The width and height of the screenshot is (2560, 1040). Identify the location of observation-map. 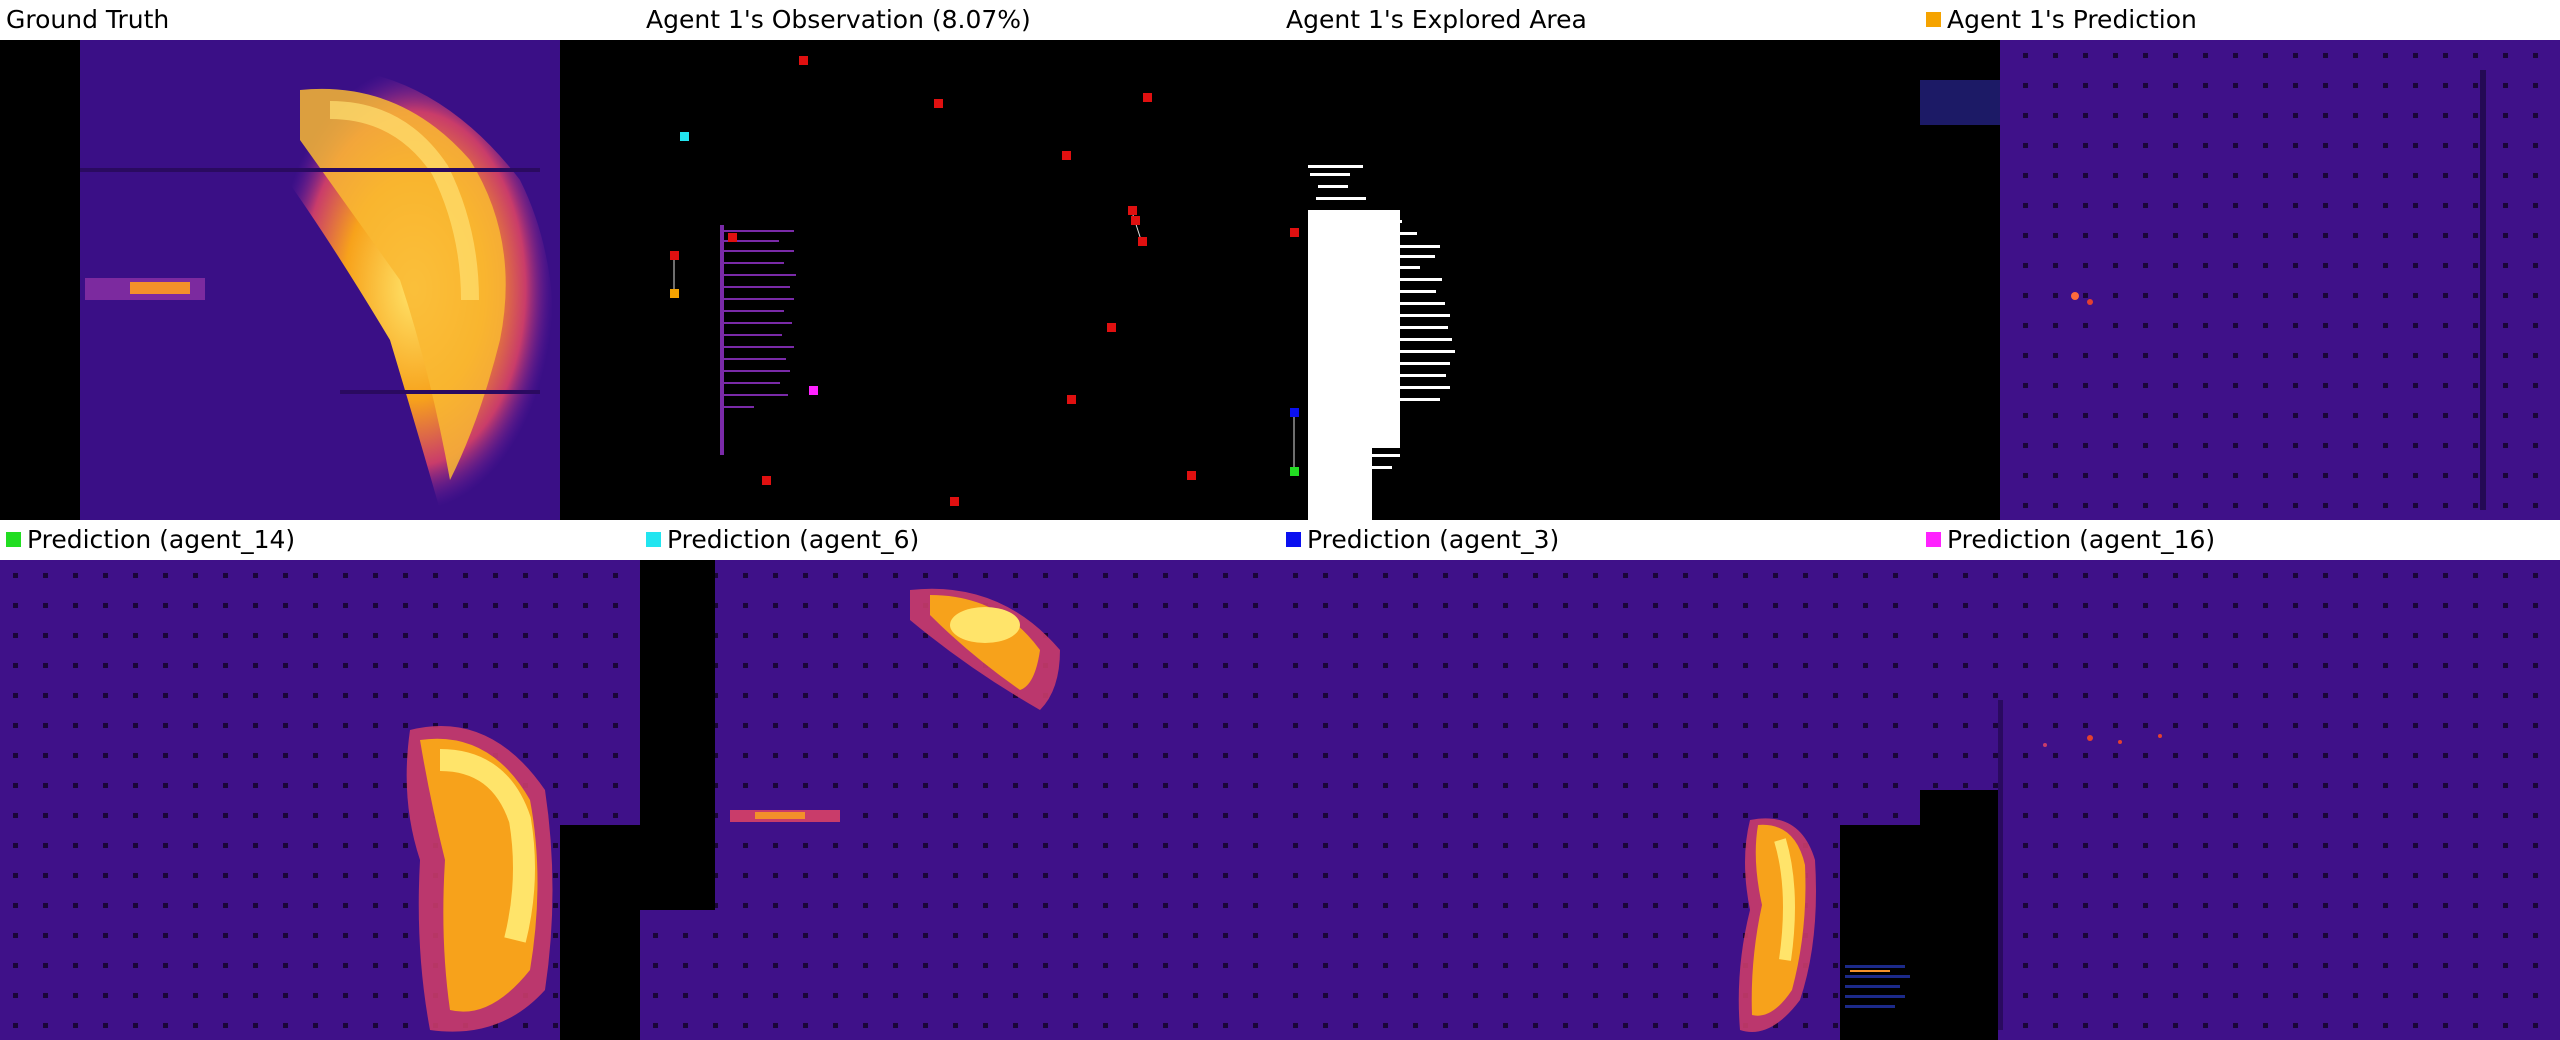
(960, 280).